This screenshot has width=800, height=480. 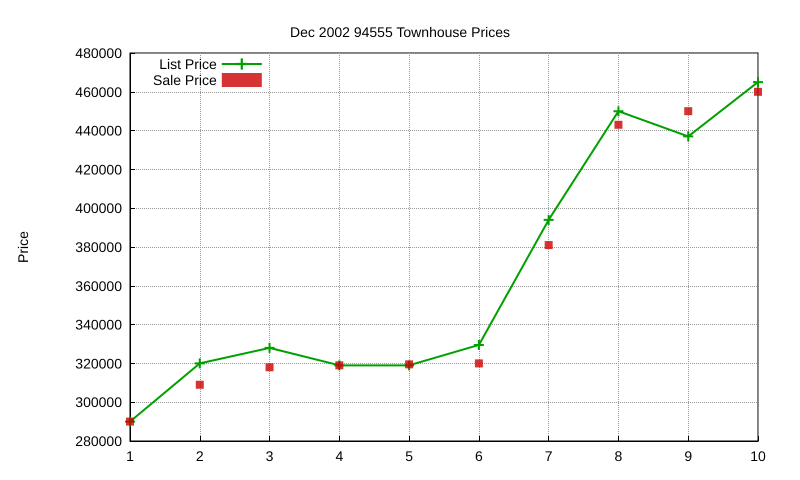 I want to click on y-tick-label: 380000, so click(x=98, y=247).